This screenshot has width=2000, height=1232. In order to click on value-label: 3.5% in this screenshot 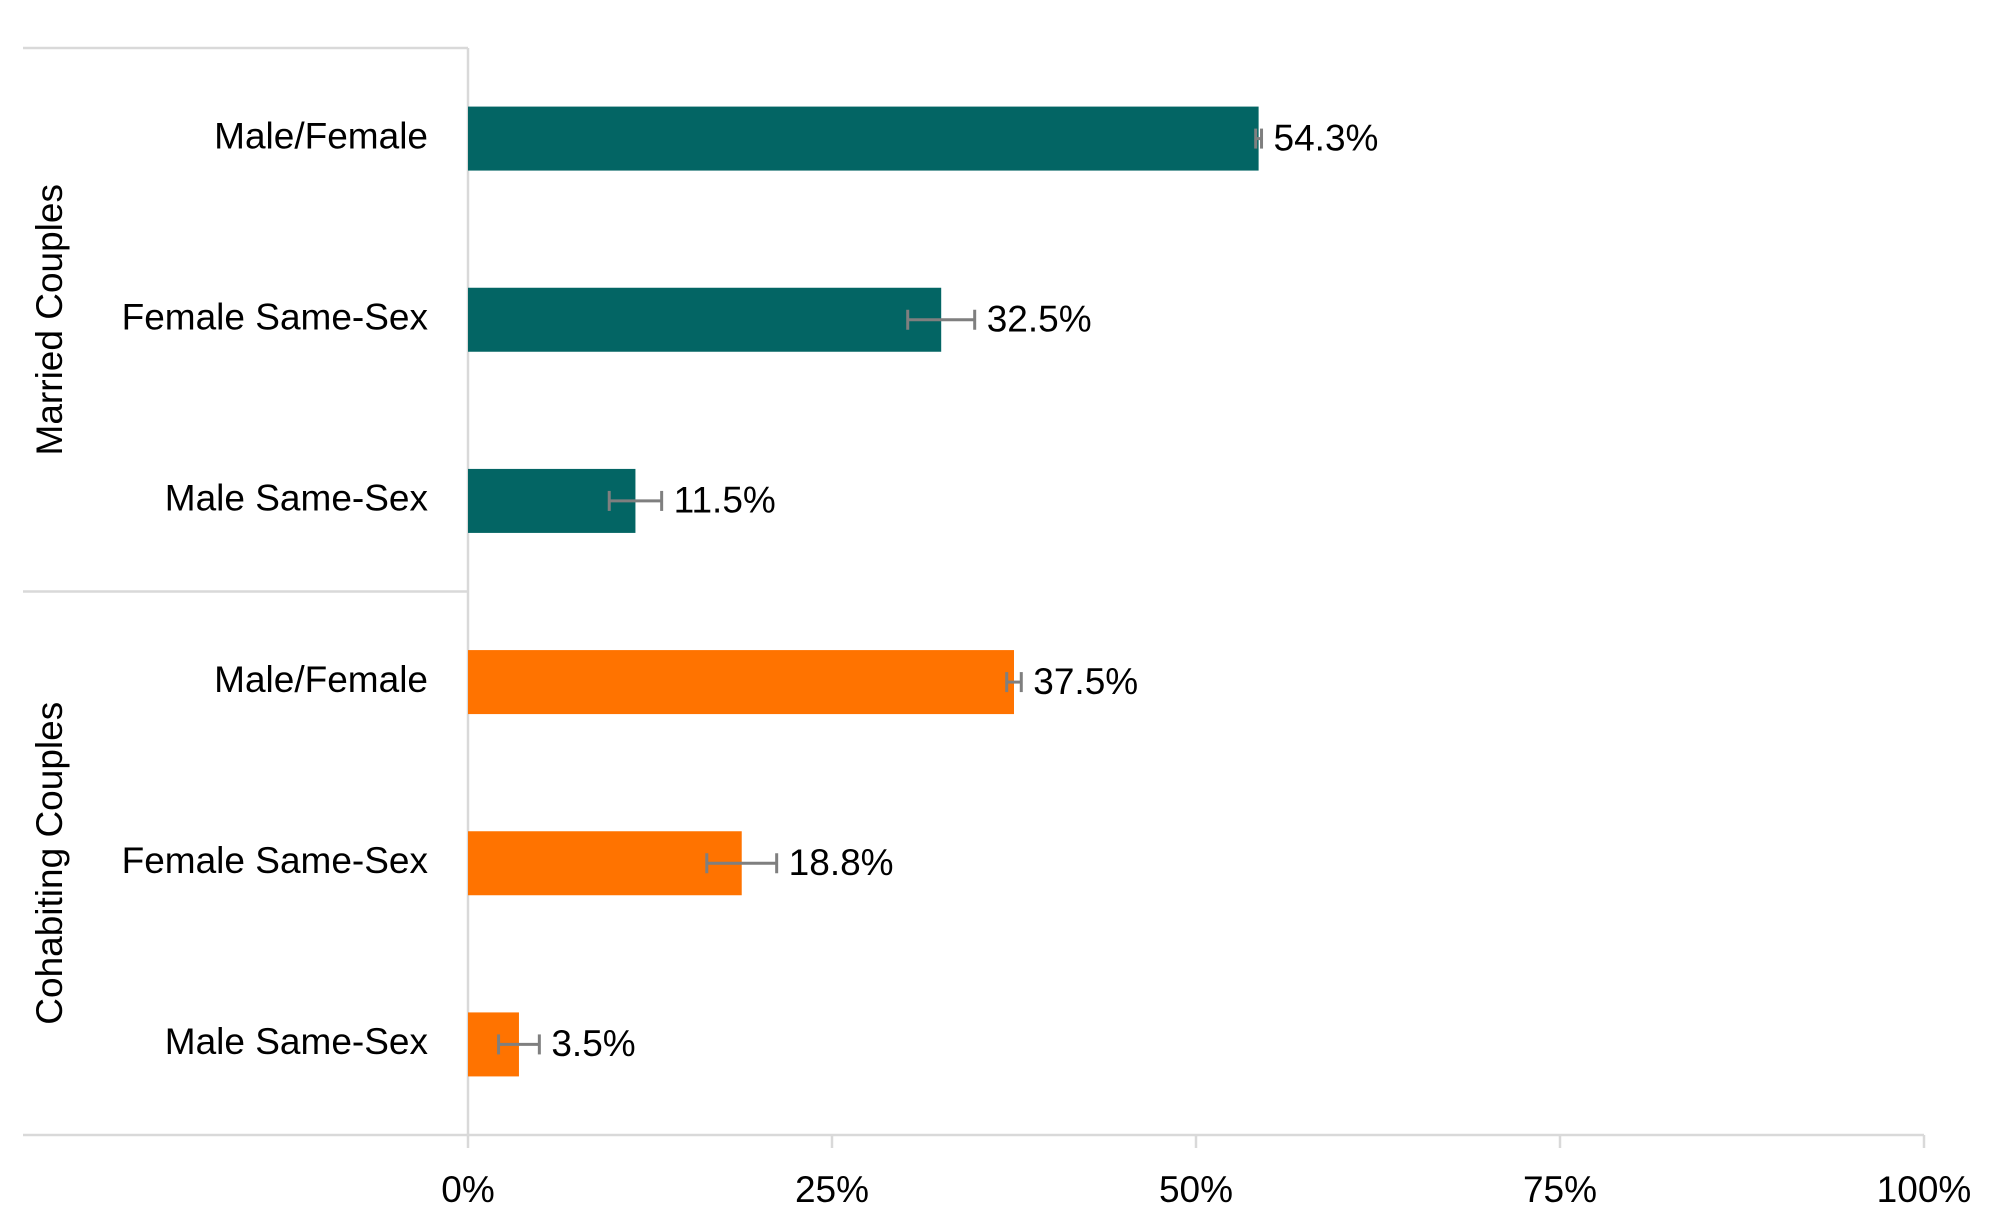, I will do `click(593, 1043)`.